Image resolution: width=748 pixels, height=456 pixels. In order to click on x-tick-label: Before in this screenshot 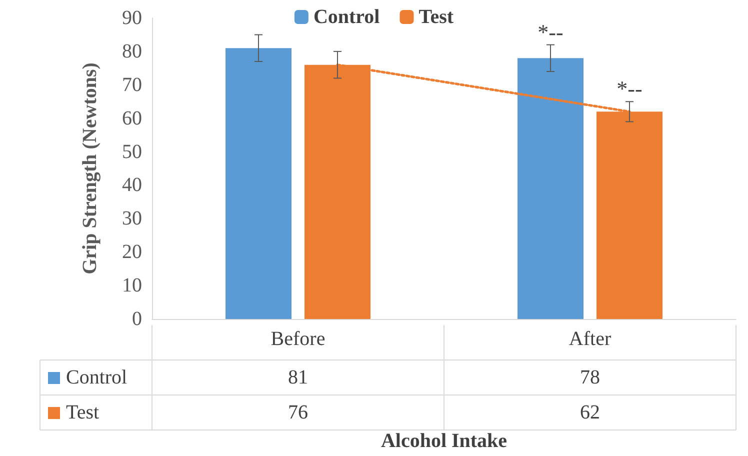, I will do `click(298, 339)`.